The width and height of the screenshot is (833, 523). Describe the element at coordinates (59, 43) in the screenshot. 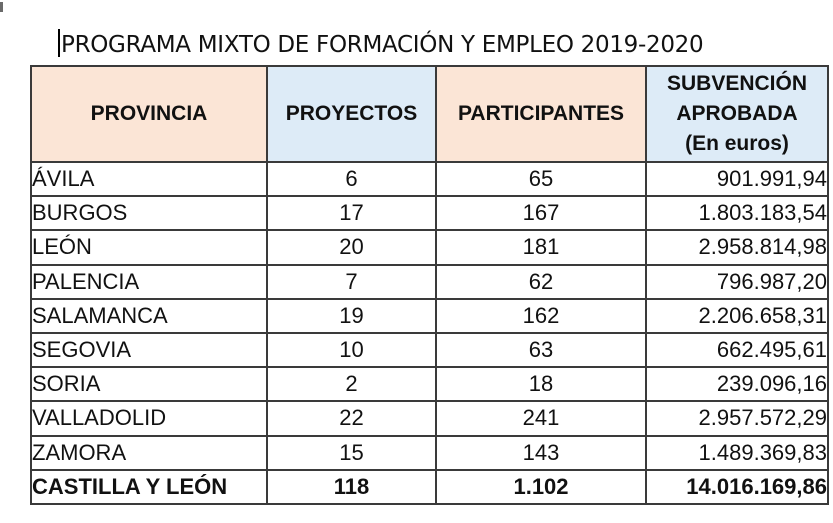

I see `text-cursor` at that location.